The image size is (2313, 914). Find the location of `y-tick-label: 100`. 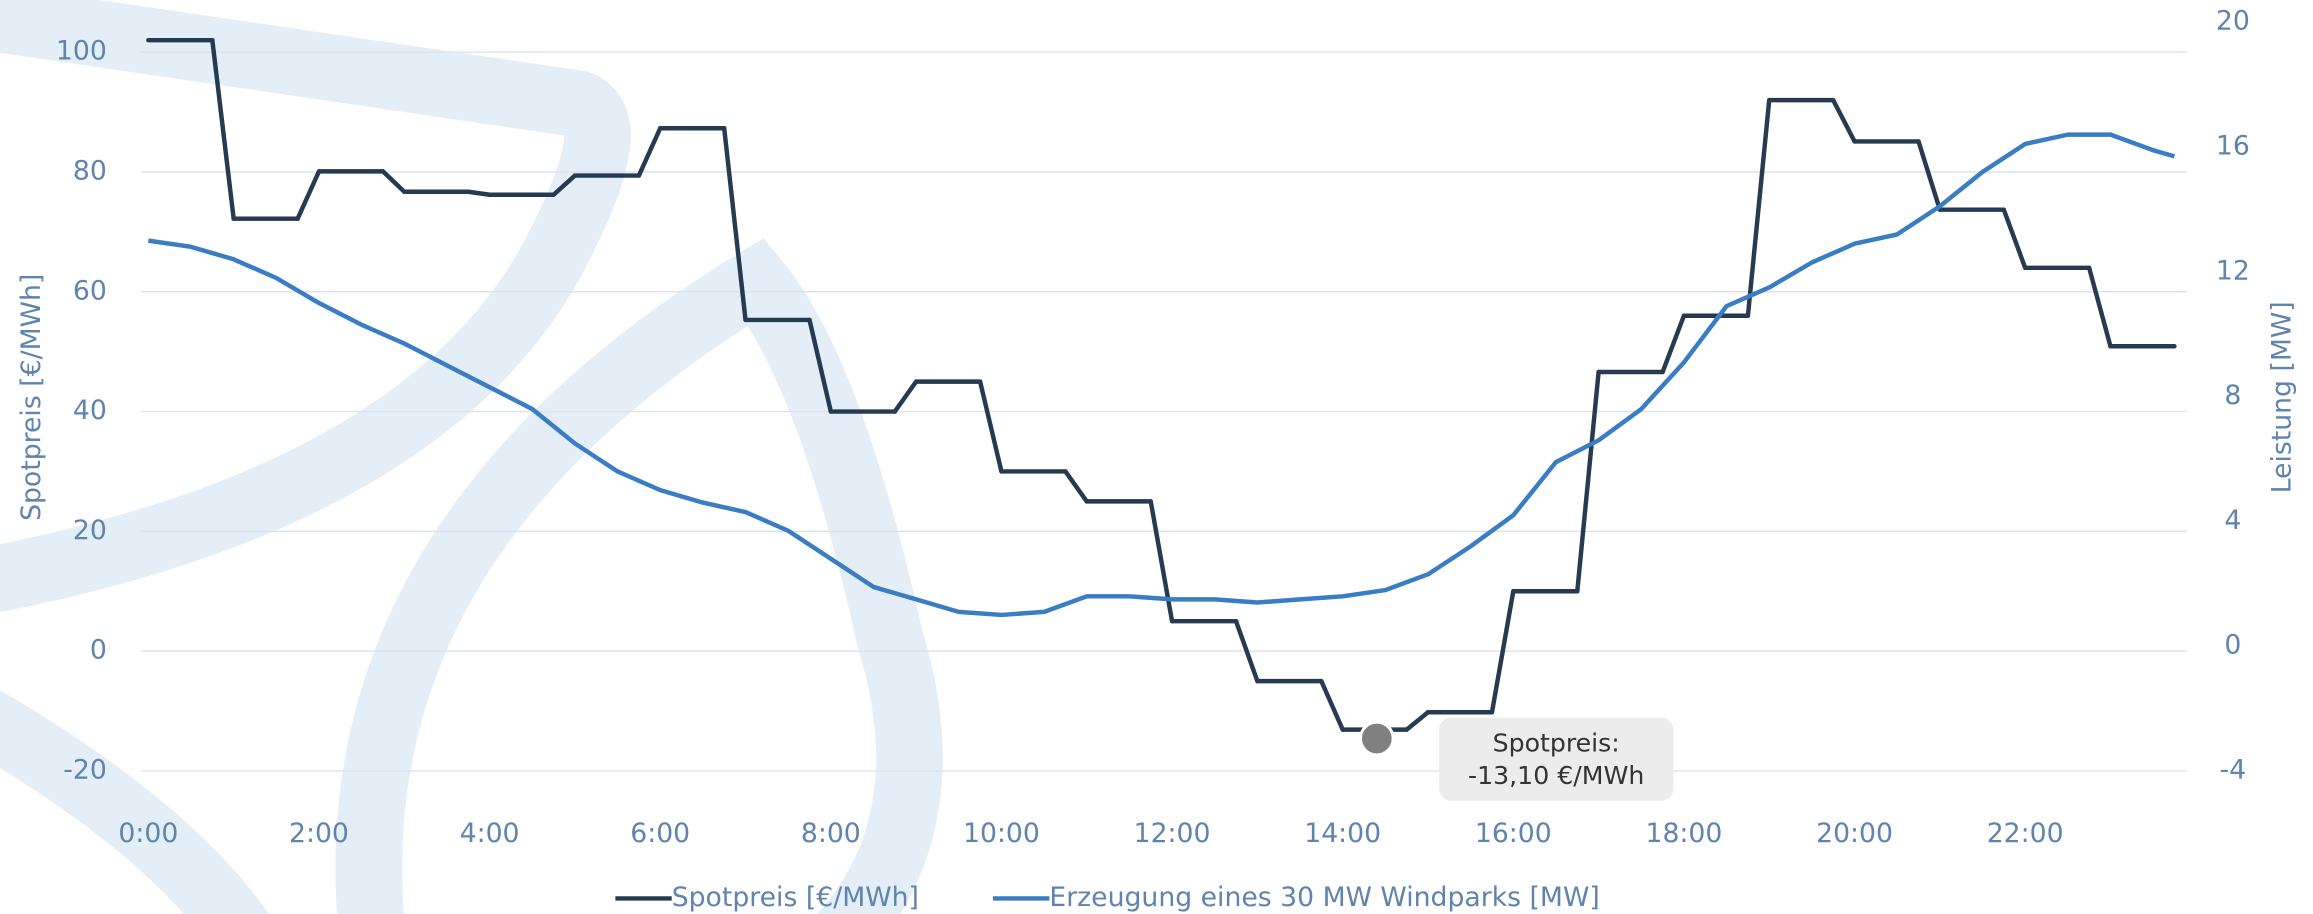

y-tick-label: 100 is located at coordinates (81, 51).